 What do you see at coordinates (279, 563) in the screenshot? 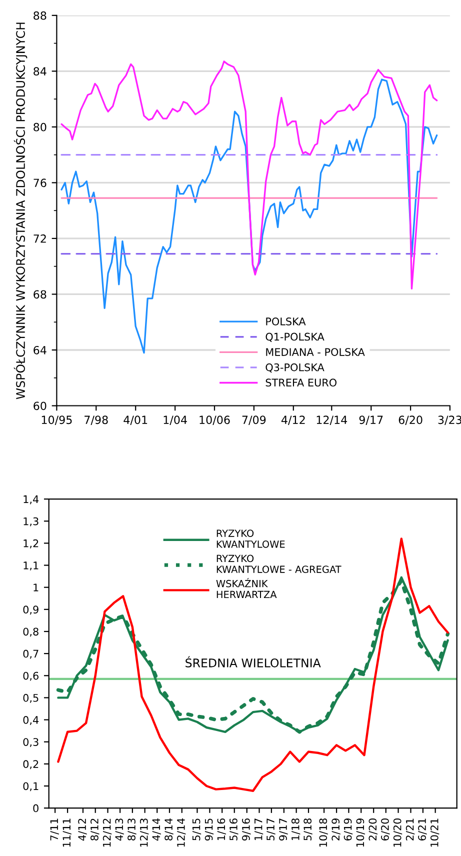
I see `legend-label: RYZYKO KWANTYLOWE - AGREGAT` at bounding box center [279, 563].